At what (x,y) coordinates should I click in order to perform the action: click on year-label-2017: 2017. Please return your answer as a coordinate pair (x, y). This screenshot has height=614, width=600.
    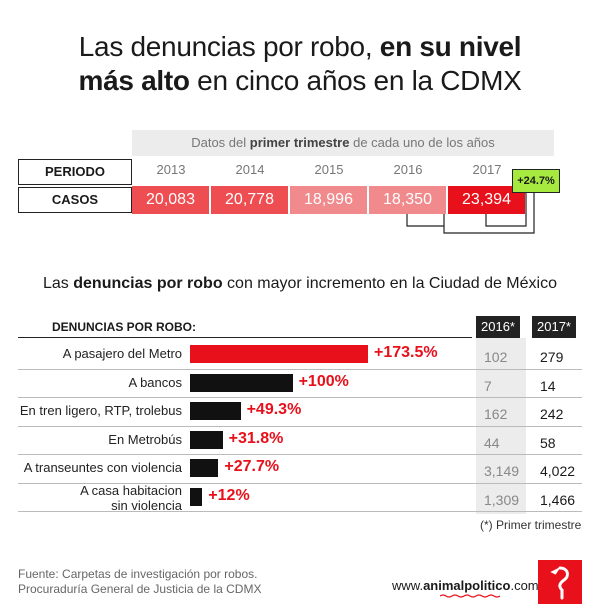
    Looking at the image, I should click on (487, 169).